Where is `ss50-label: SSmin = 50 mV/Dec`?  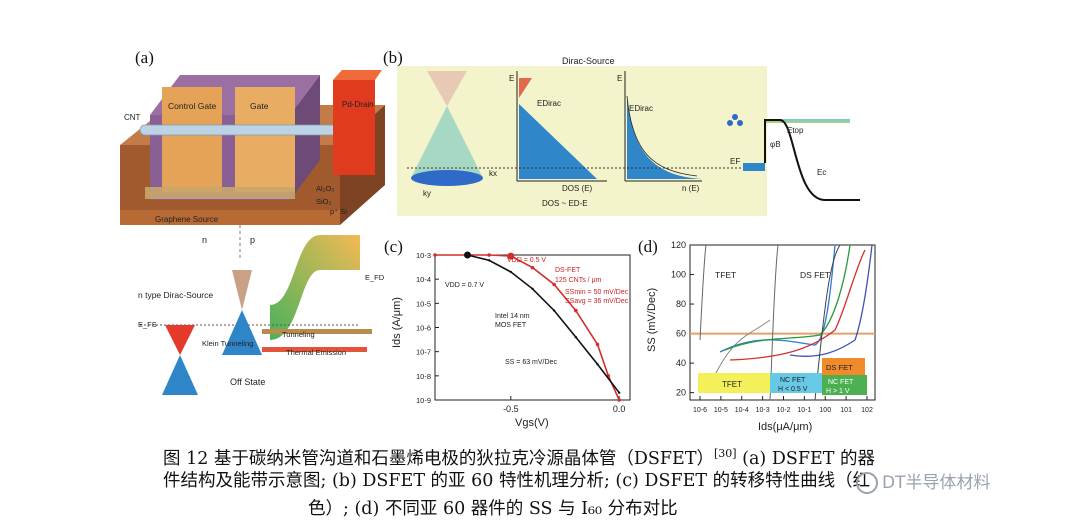 ss50-label: SSmin = 50 mV/Dec is located at coordinates (597, 292).